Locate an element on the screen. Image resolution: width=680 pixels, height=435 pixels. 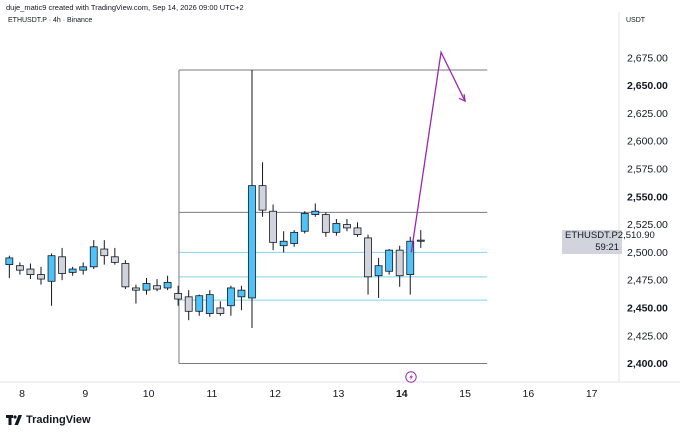
price-tick-label: 2,400.00 is located at coordinates (647, 364).